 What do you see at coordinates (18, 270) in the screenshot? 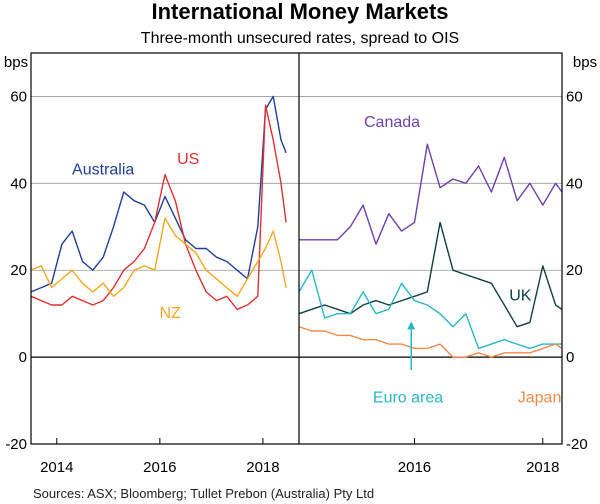
I see `y-tick-label-left: 20` at bounding box center [18, 270].